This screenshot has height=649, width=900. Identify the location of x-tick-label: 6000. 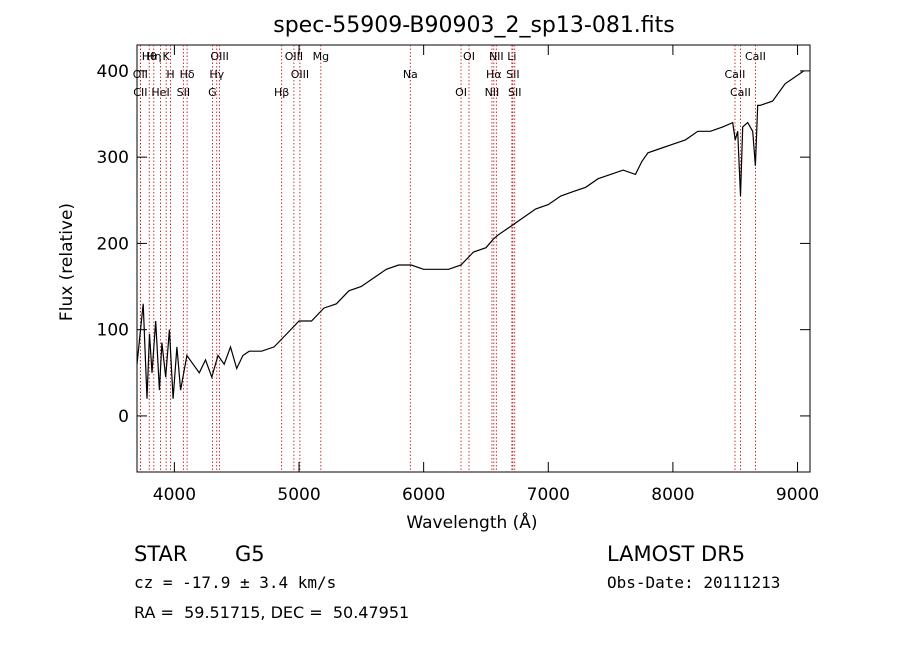
(423, 495).